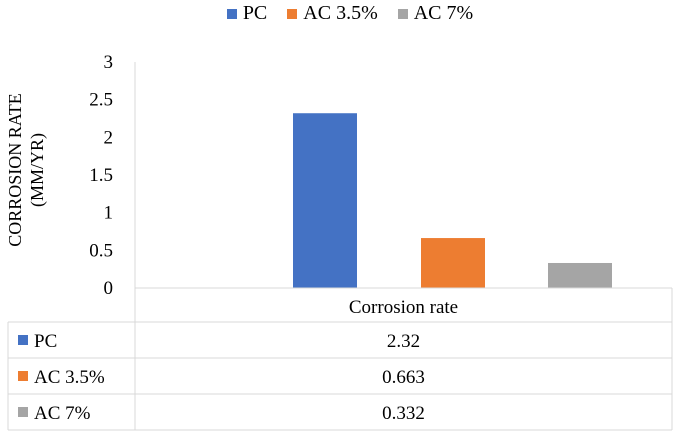 The image size is (700, 433). I want to click on legend-item-ac35: AC 3.5%, so click(332, 13).